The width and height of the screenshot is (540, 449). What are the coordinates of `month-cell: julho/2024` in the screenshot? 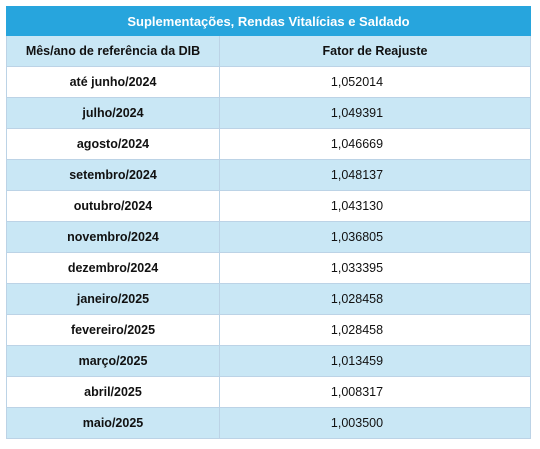 It's located at (113, 113).